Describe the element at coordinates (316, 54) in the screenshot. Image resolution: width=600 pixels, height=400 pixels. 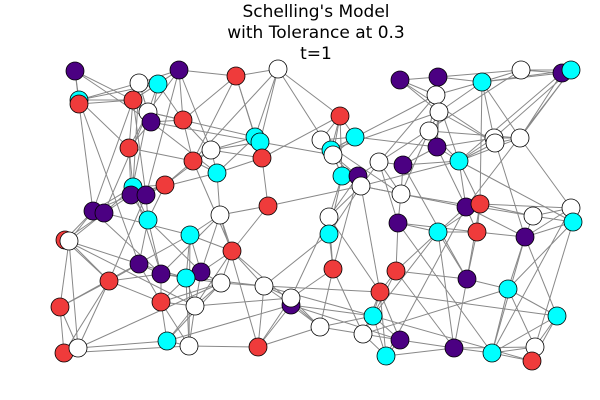
I see `title-line: t=1` at that location.